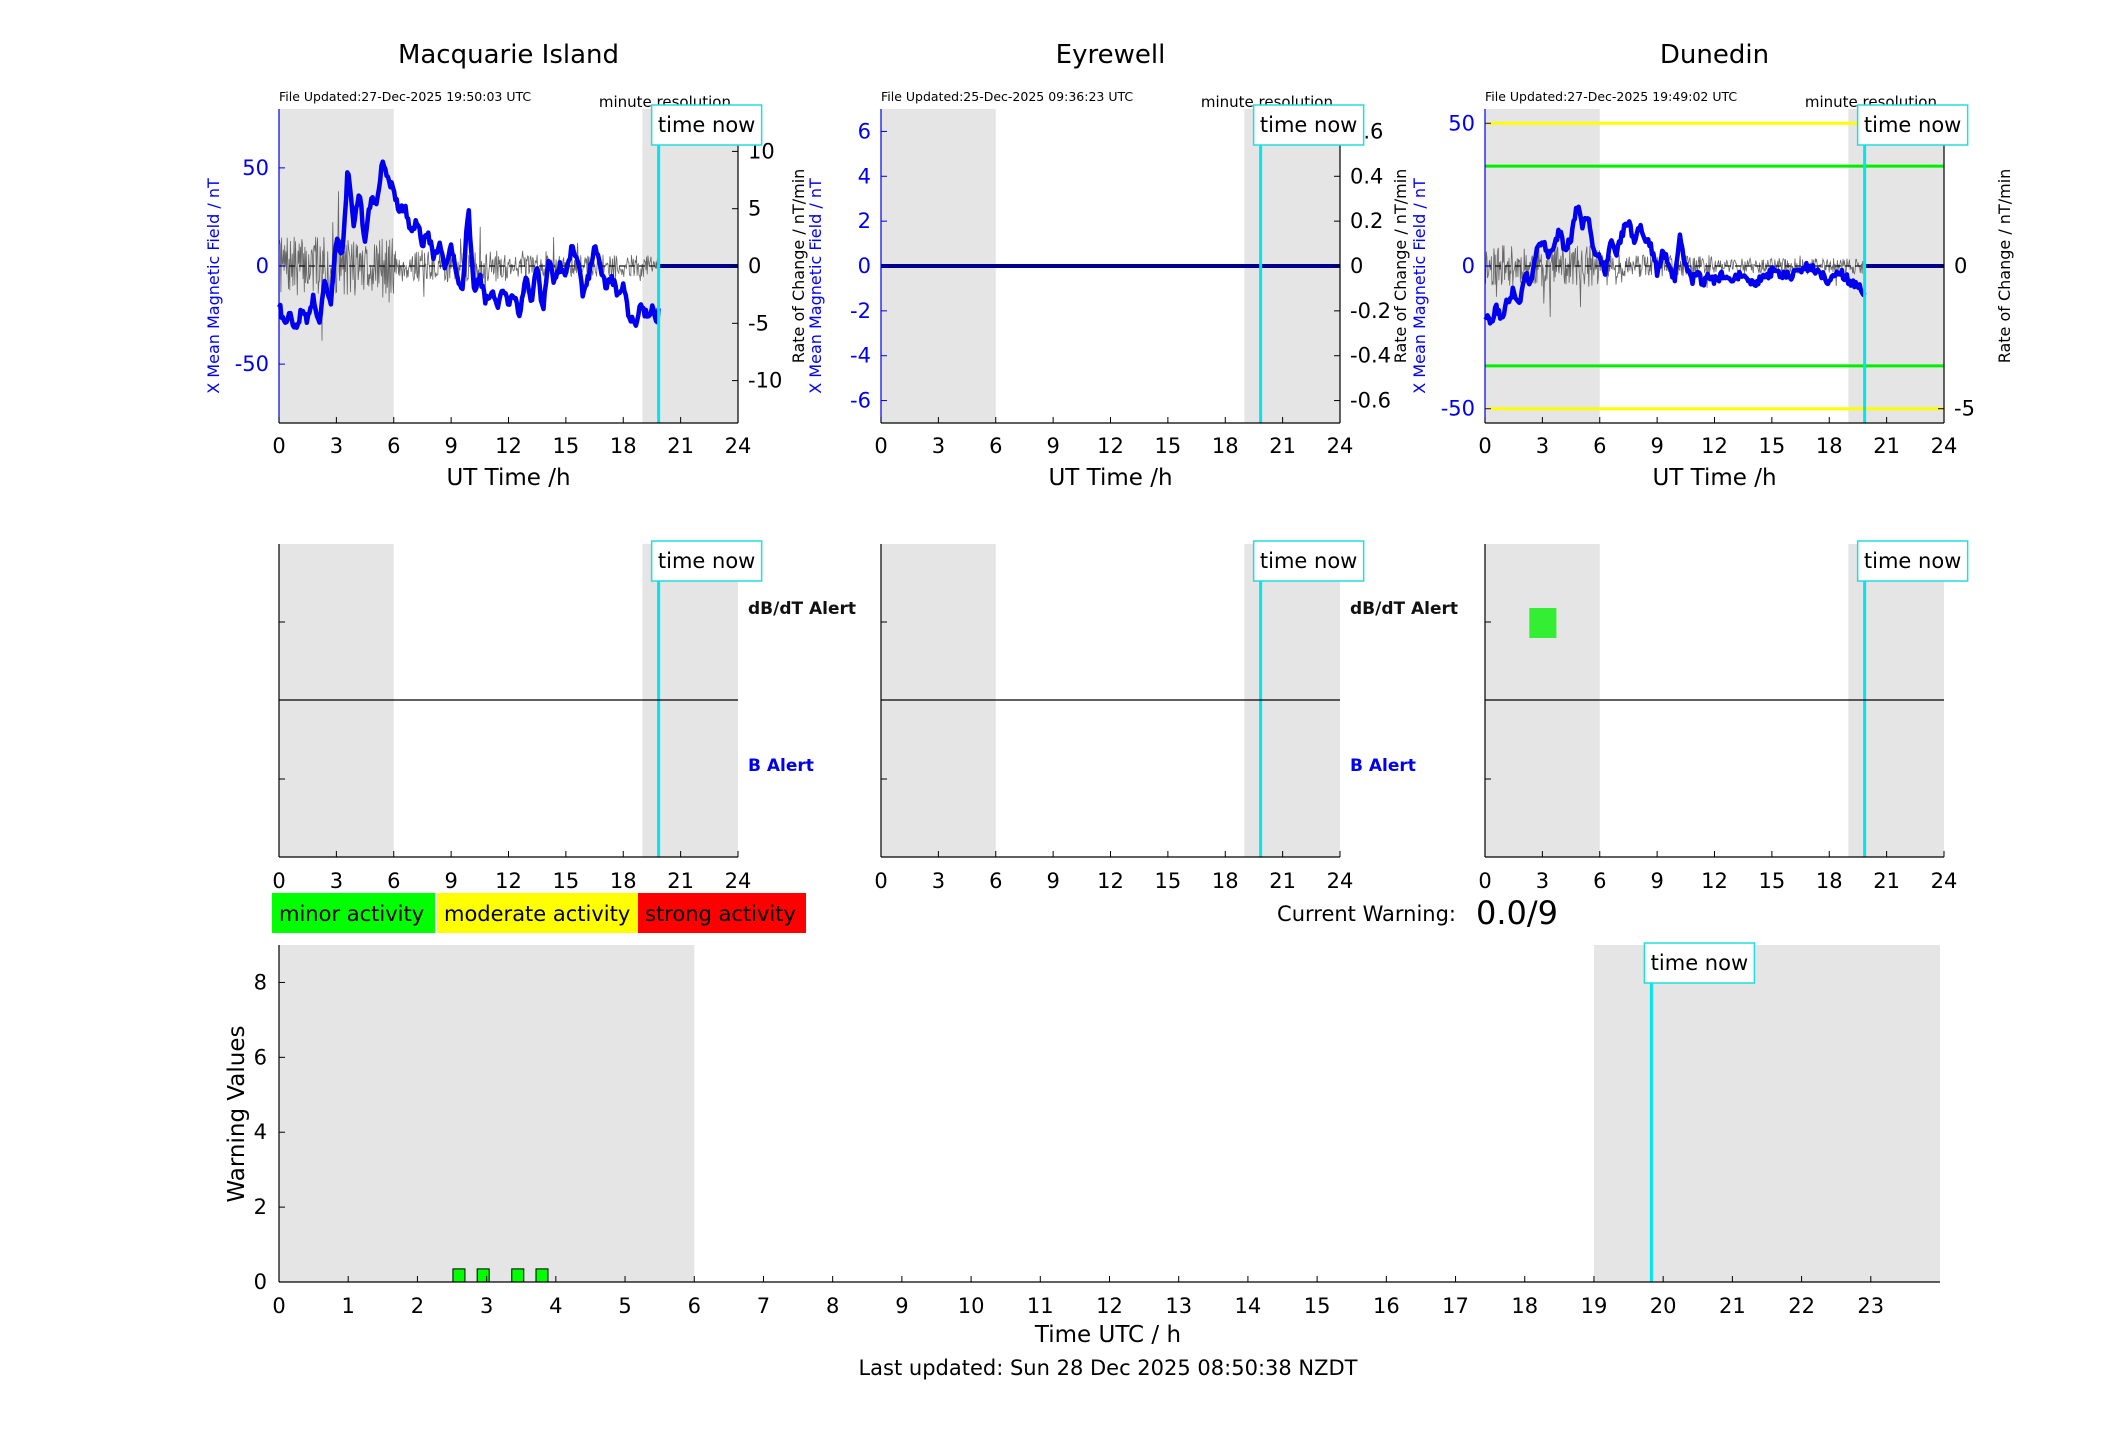 This screenshot has width=2117, height=1437. Describe the element at coordinates (1370, 356) in the screenshot. I see `eyrewell-y-right-tick-label: -0.4` at that location.